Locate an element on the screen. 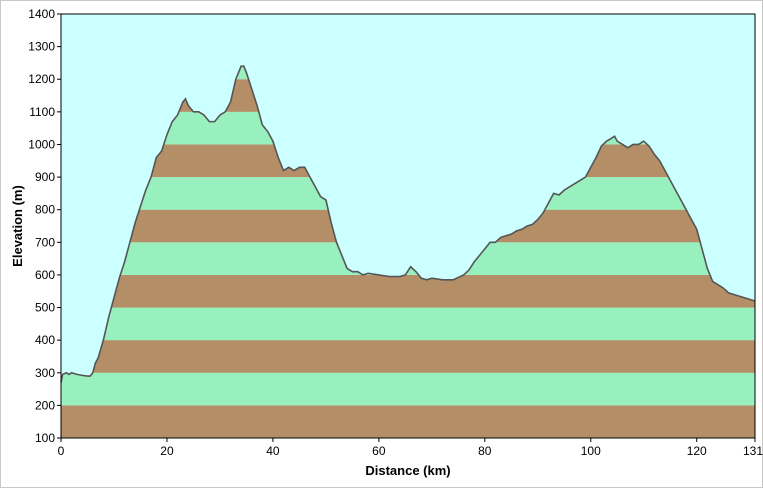  y-axis-title: Elevation (m) is located at coordinates (17, 226).